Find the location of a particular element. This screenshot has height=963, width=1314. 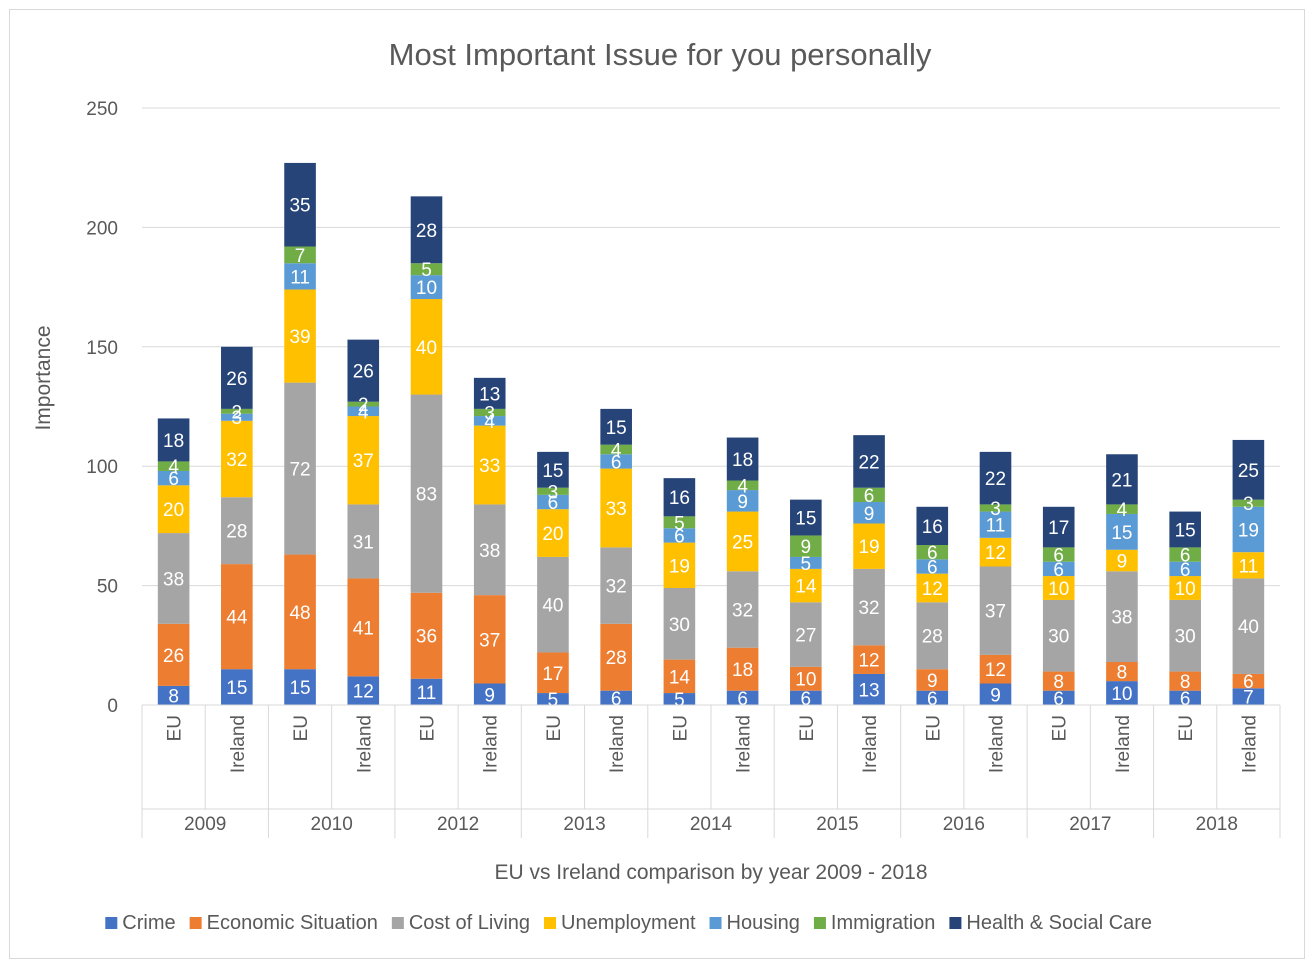

data-label: 18 is located at coordinates (742, 460).